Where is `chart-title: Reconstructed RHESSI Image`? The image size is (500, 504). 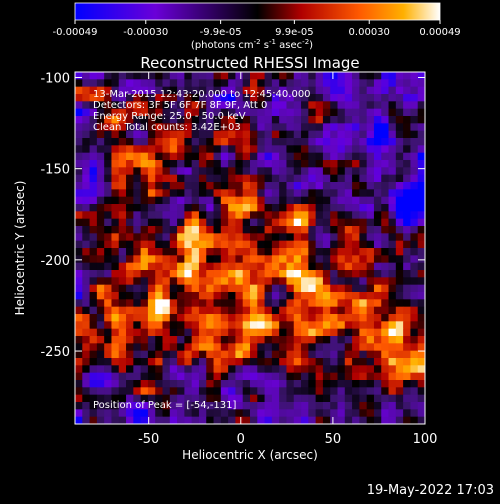
chart-title: Reconstructed RHESSI Image is located at coordinates (249, 63).